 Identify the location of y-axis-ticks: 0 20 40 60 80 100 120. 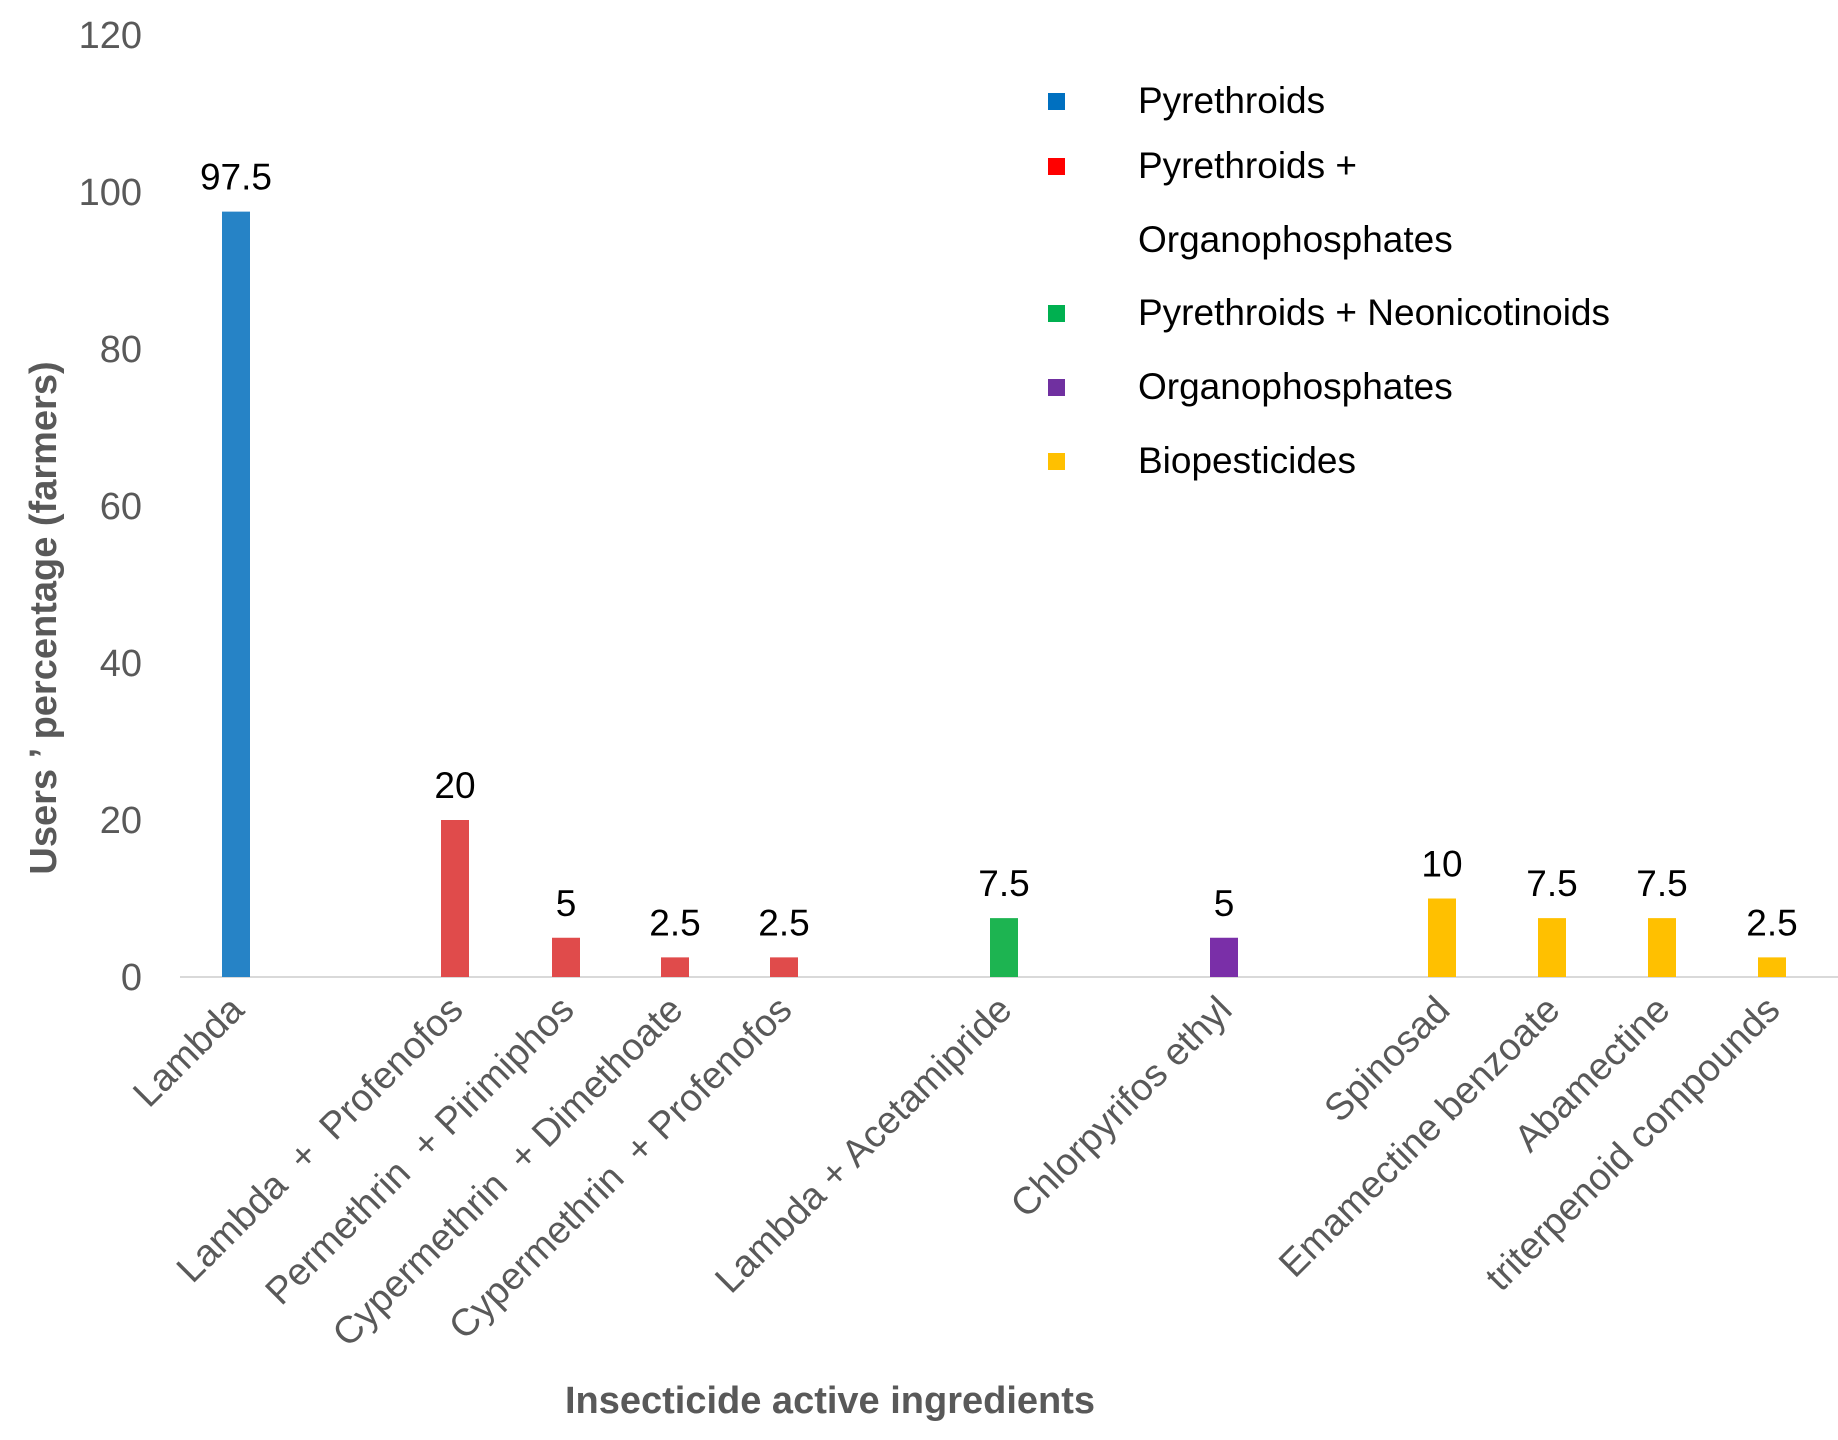
(110, 507).